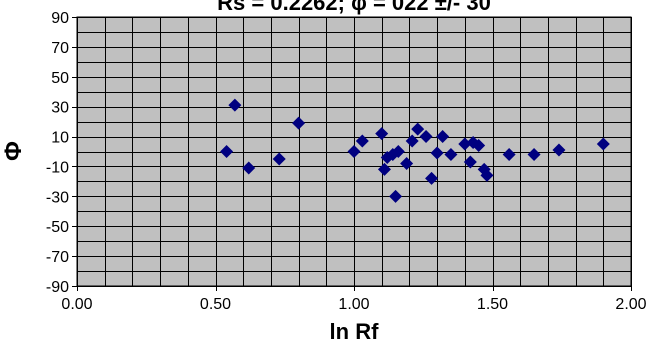 This screenshot has width=656, height=344. I want to click on x-axis-label: ln Rf, so click(355, 331).